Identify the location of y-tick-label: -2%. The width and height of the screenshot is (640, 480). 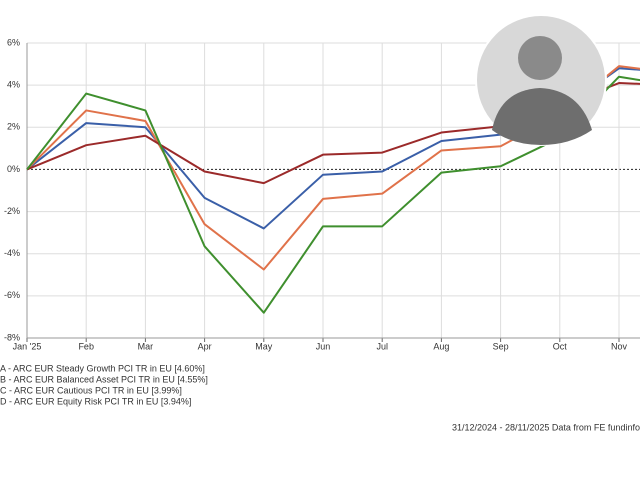
(12, 211).